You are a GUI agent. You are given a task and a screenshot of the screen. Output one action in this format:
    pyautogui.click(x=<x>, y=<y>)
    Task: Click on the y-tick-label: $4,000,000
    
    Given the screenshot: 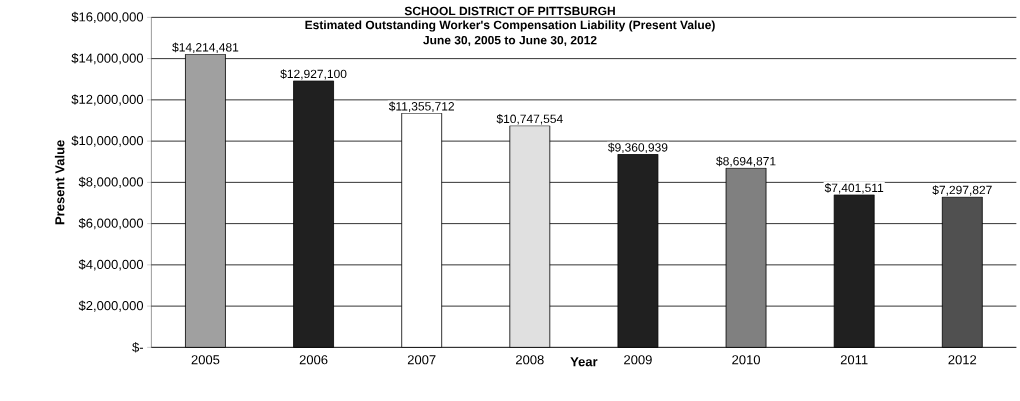 What is the action you would take?
    pyautogui.click(x=111, y=265)
    